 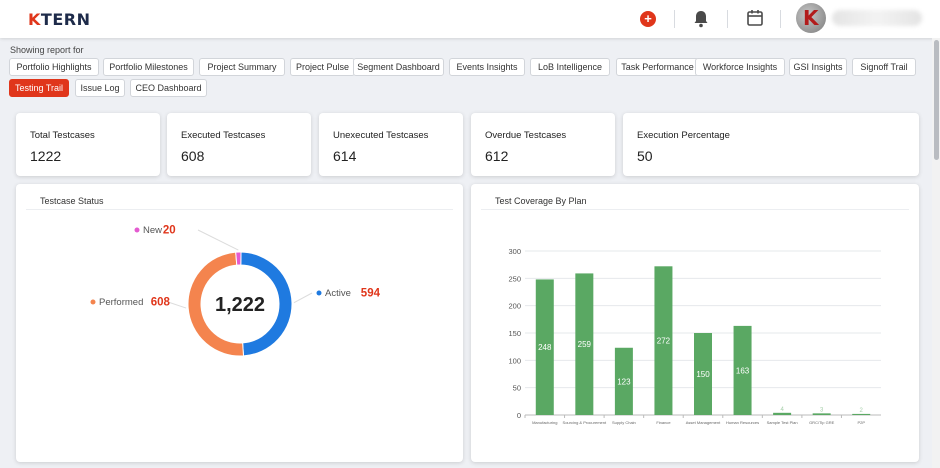 What do you see at coordinates (861, 422) in the screenshot?
I see `x-tick-label: P2P` at bounding box center [861, 422].